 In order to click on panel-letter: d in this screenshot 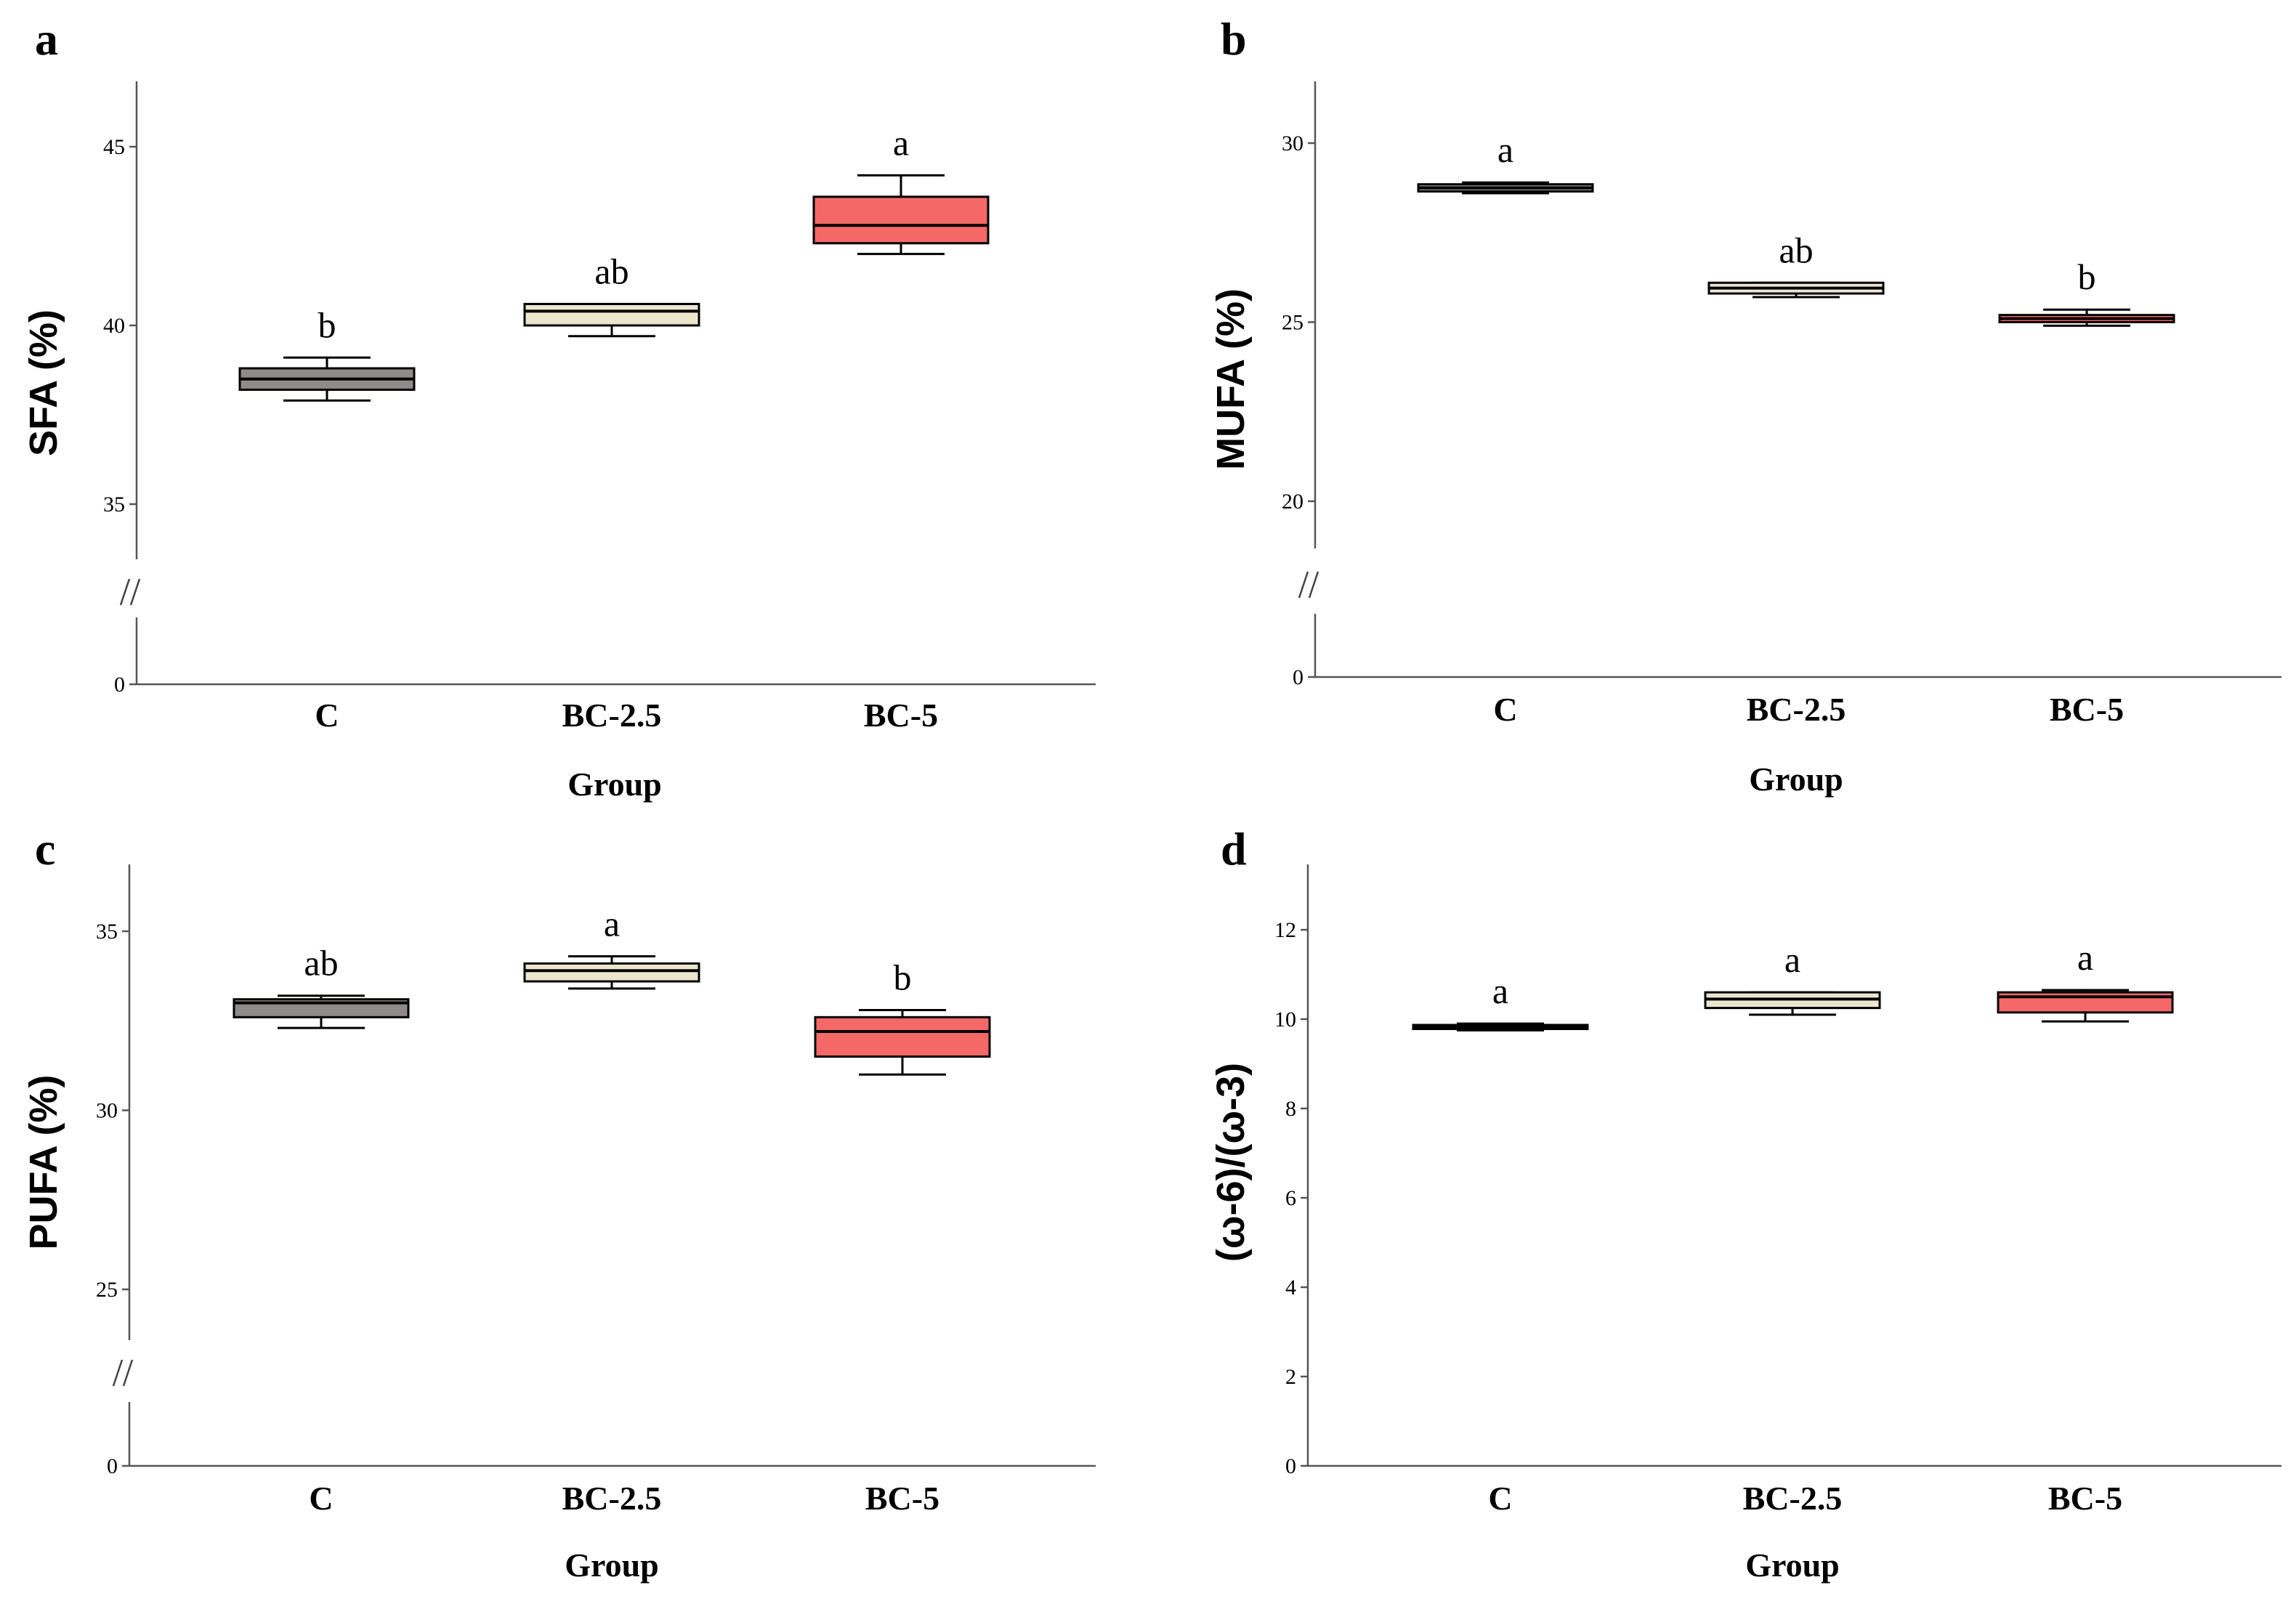, I will do `click(1234, 849)`.